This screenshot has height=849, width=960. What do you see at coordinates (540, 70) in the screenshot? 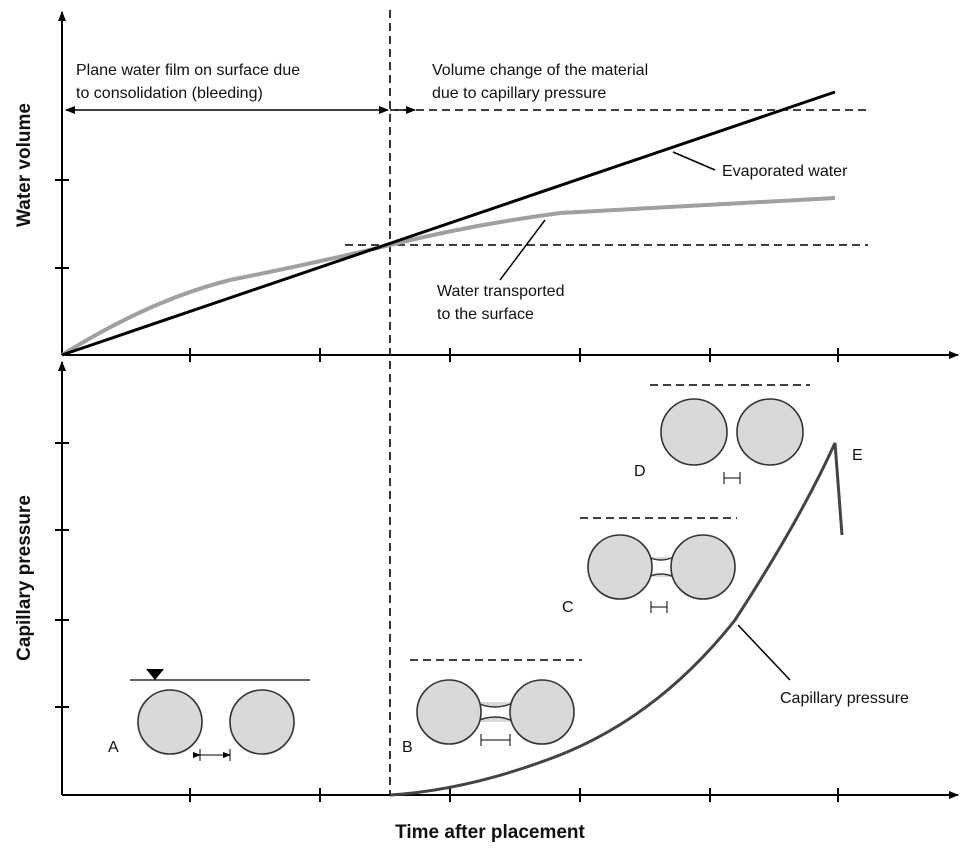
I see `annotation: Volume change of the material` at bounding box center [540, 70].